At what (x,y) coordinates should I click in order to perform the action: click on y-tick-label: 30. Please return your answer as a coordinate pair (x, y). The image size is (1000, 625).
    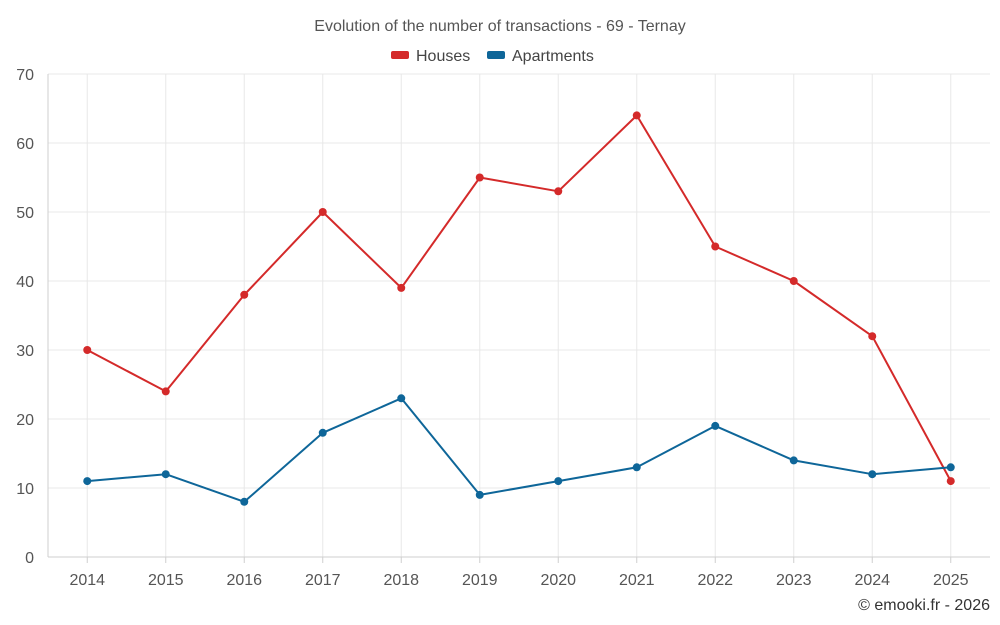
    Looking at the image, I should click on (25, 351).